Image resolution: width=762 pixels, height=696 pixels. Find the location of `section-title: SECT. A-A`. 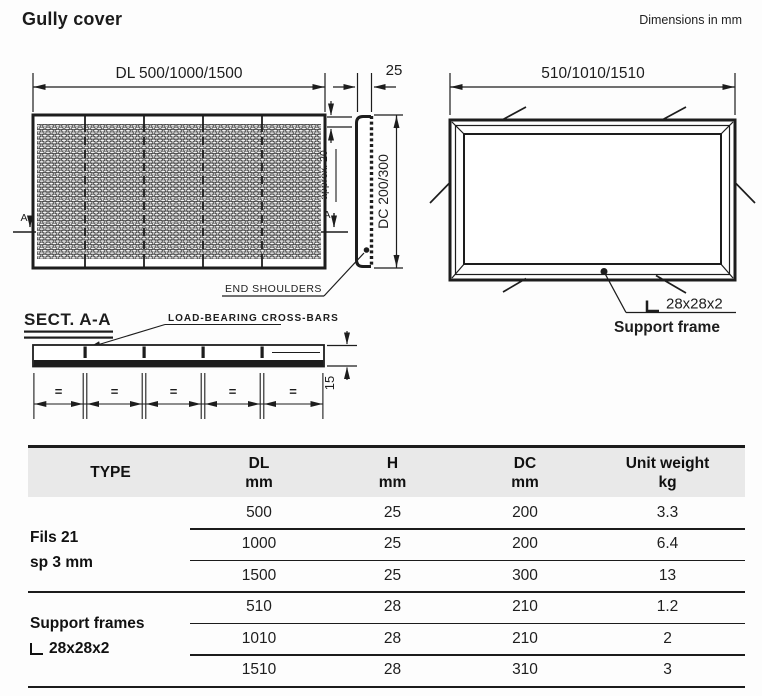

section-title: SECT. A-A is located at coordinates (67, 319).